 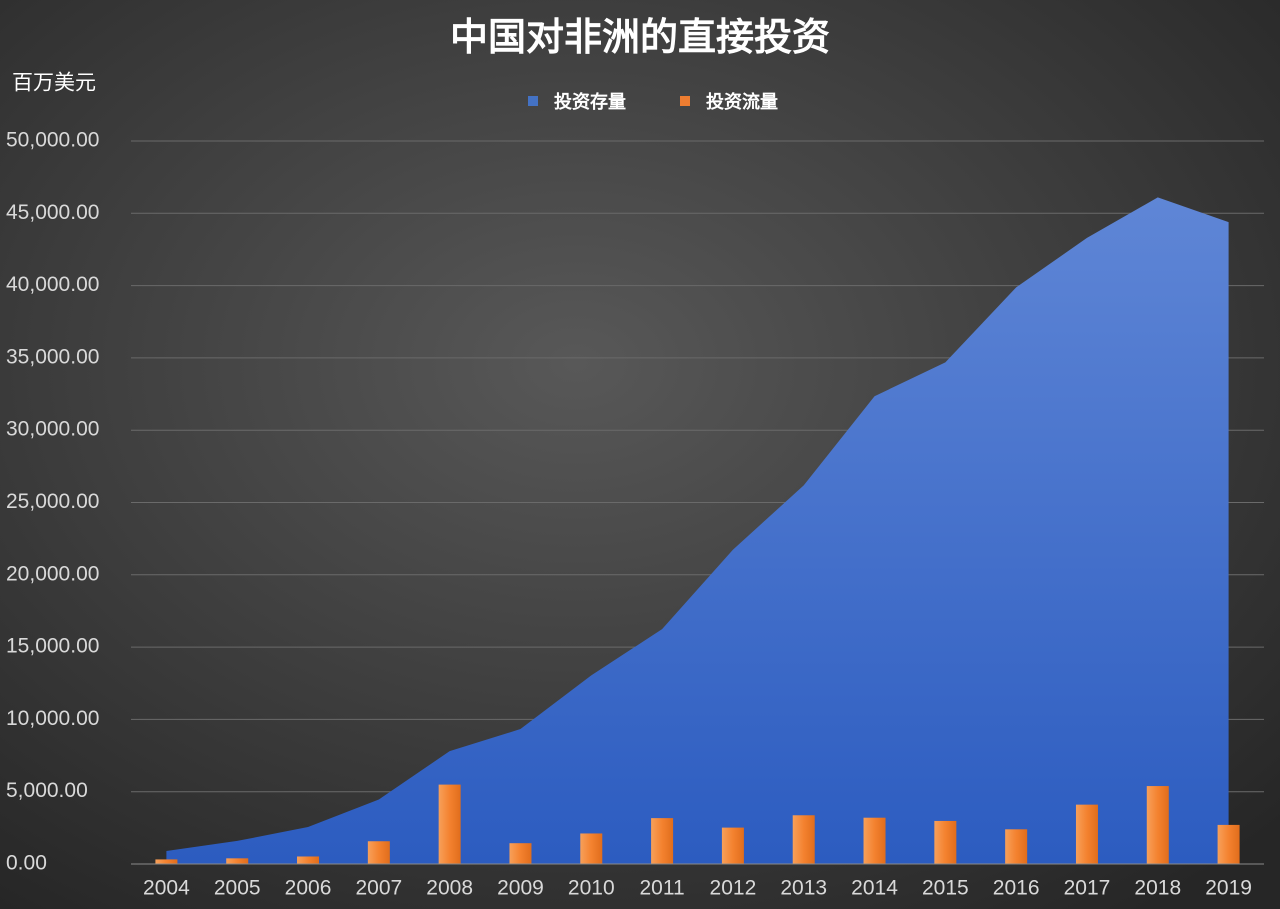 I want to click on y-tick-label: 5,000.00, so click(x=47, y=790).